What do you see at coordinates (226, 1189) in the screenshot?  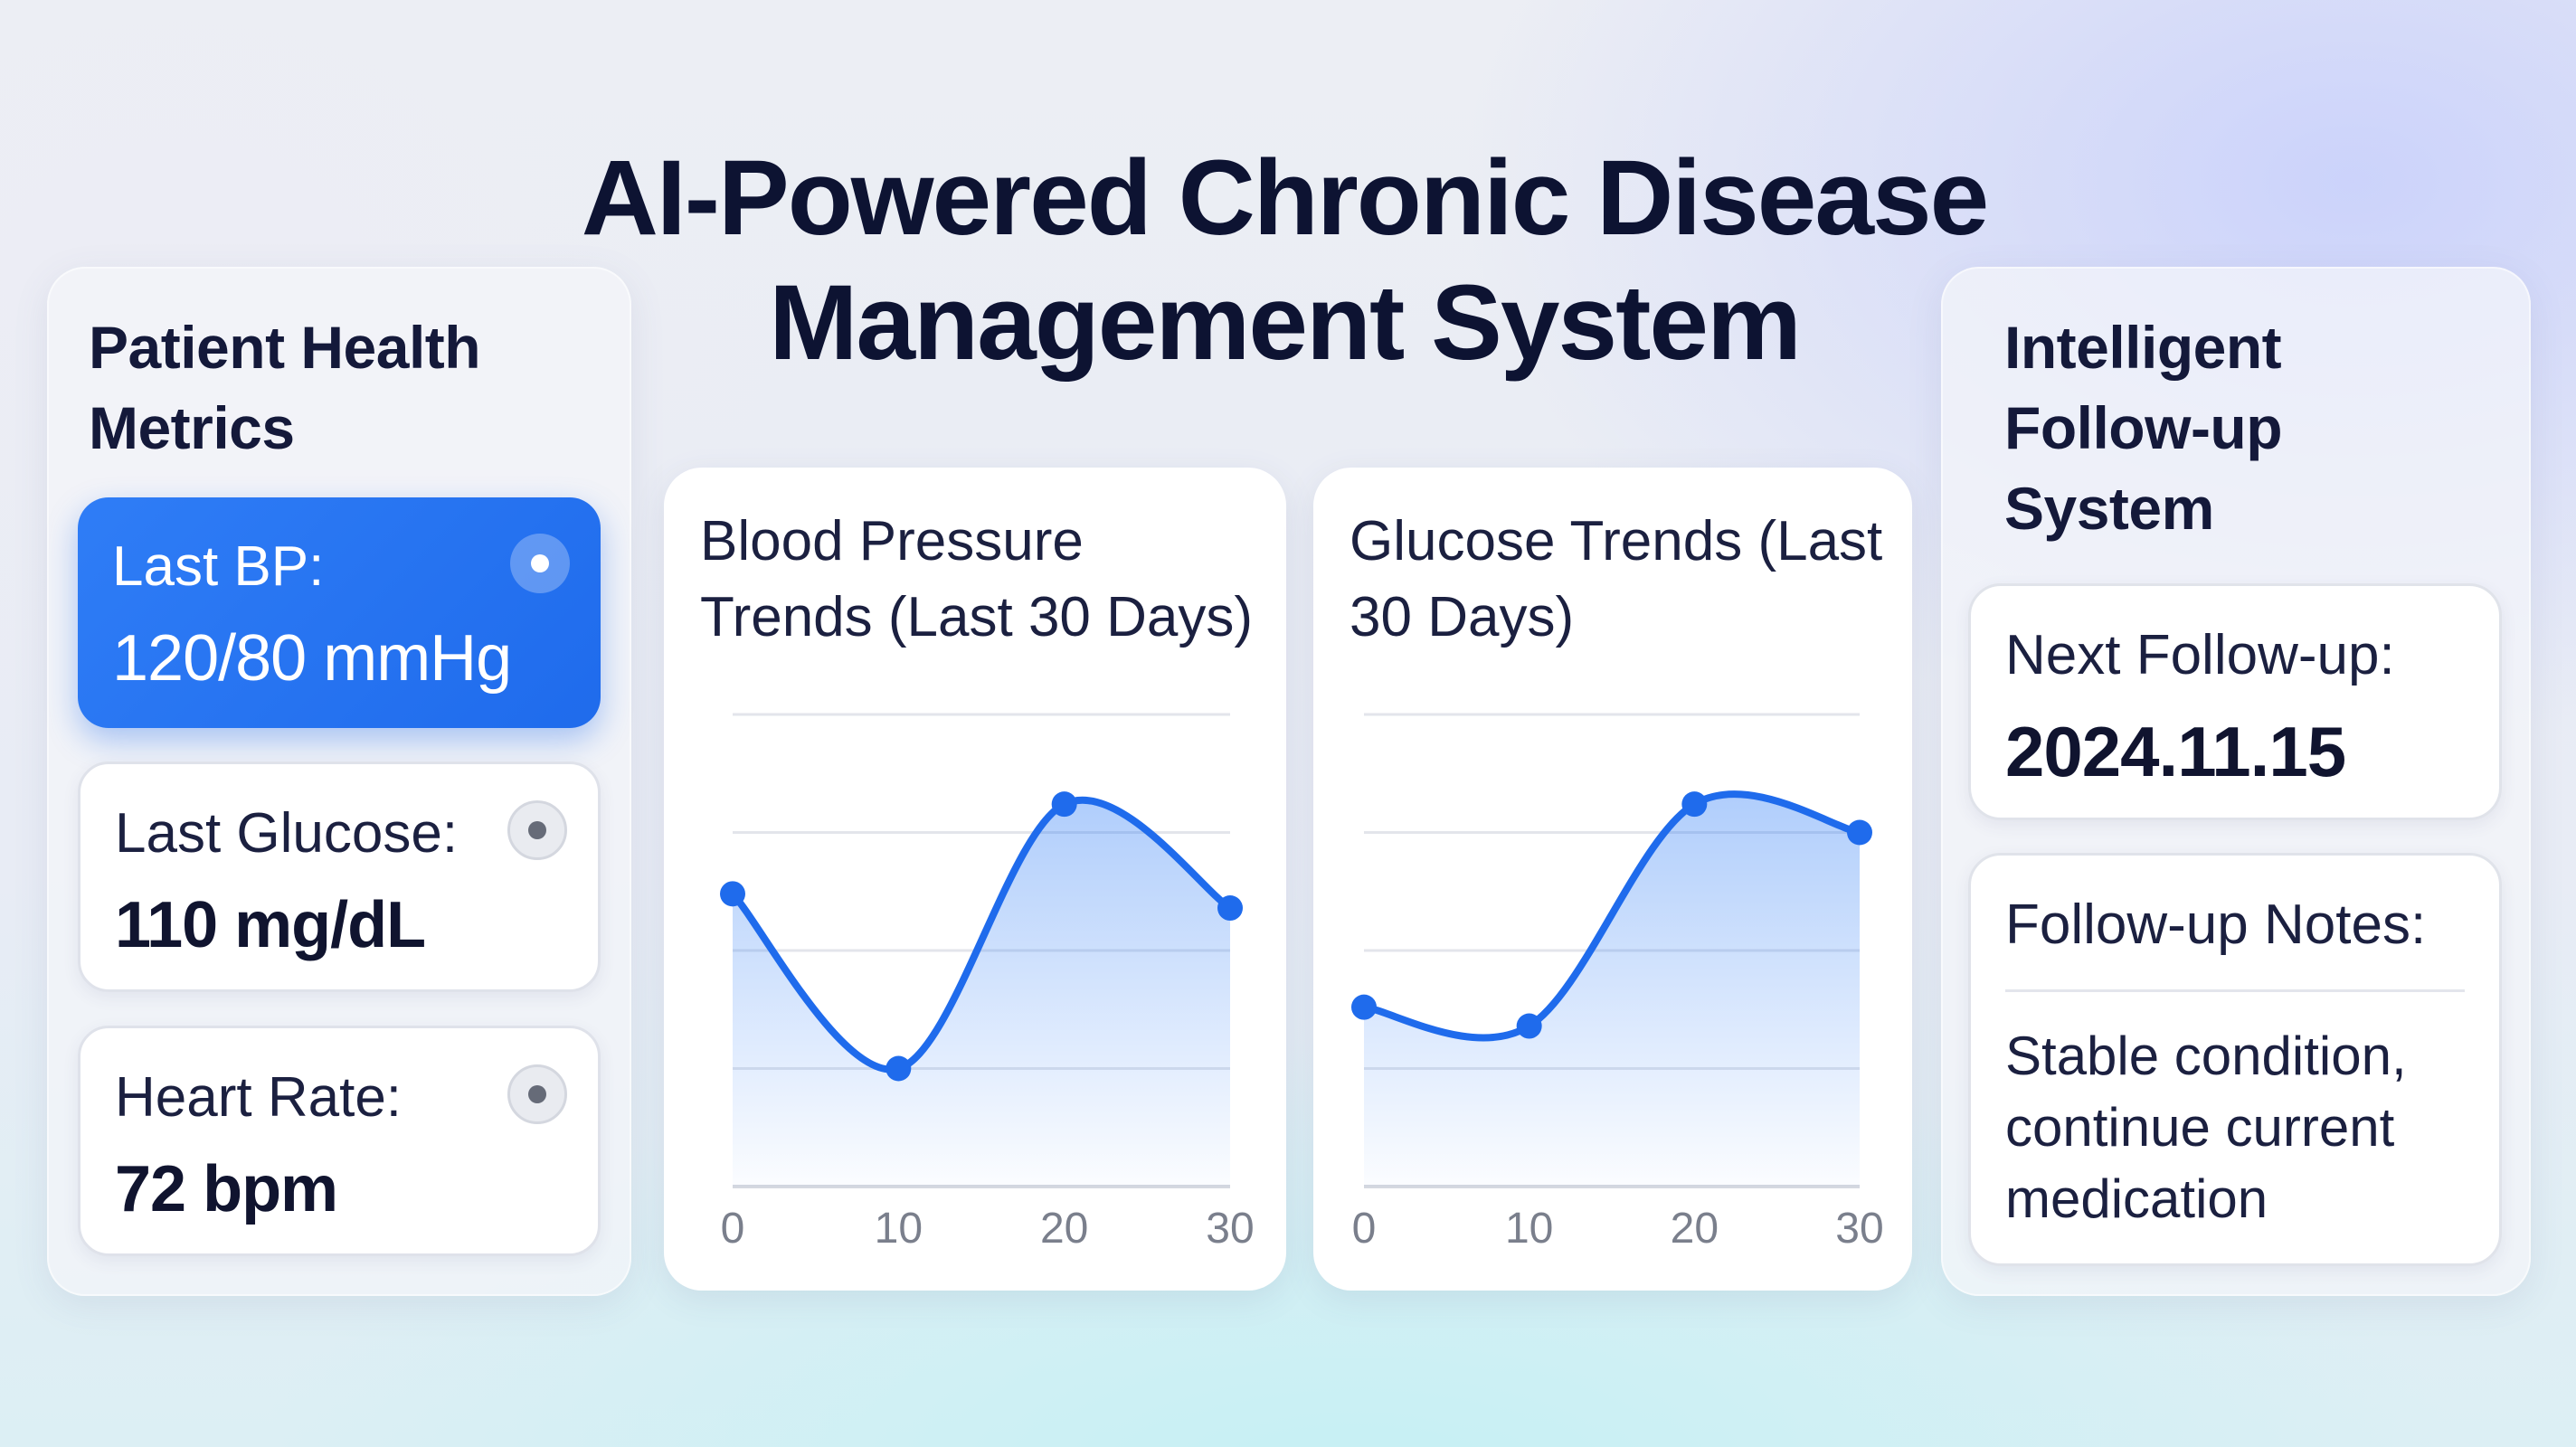 I see `metric-value: 72 bpm` at bounding box center [226, 1189].